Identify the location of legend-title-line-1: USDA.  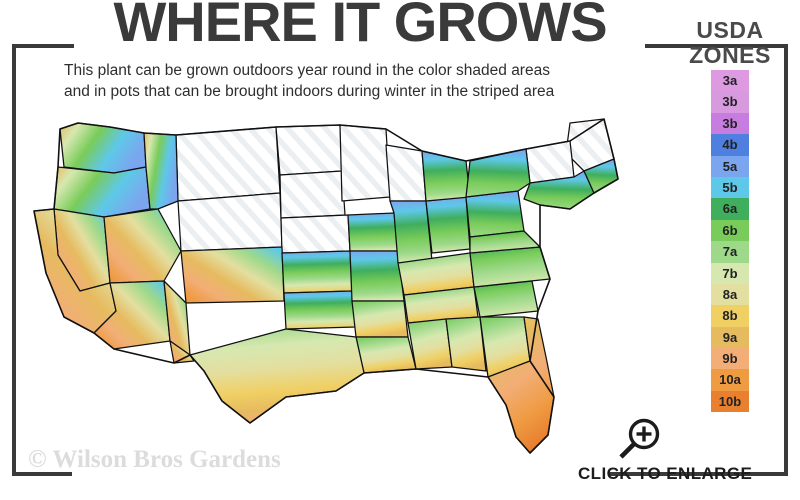
(730, 30).